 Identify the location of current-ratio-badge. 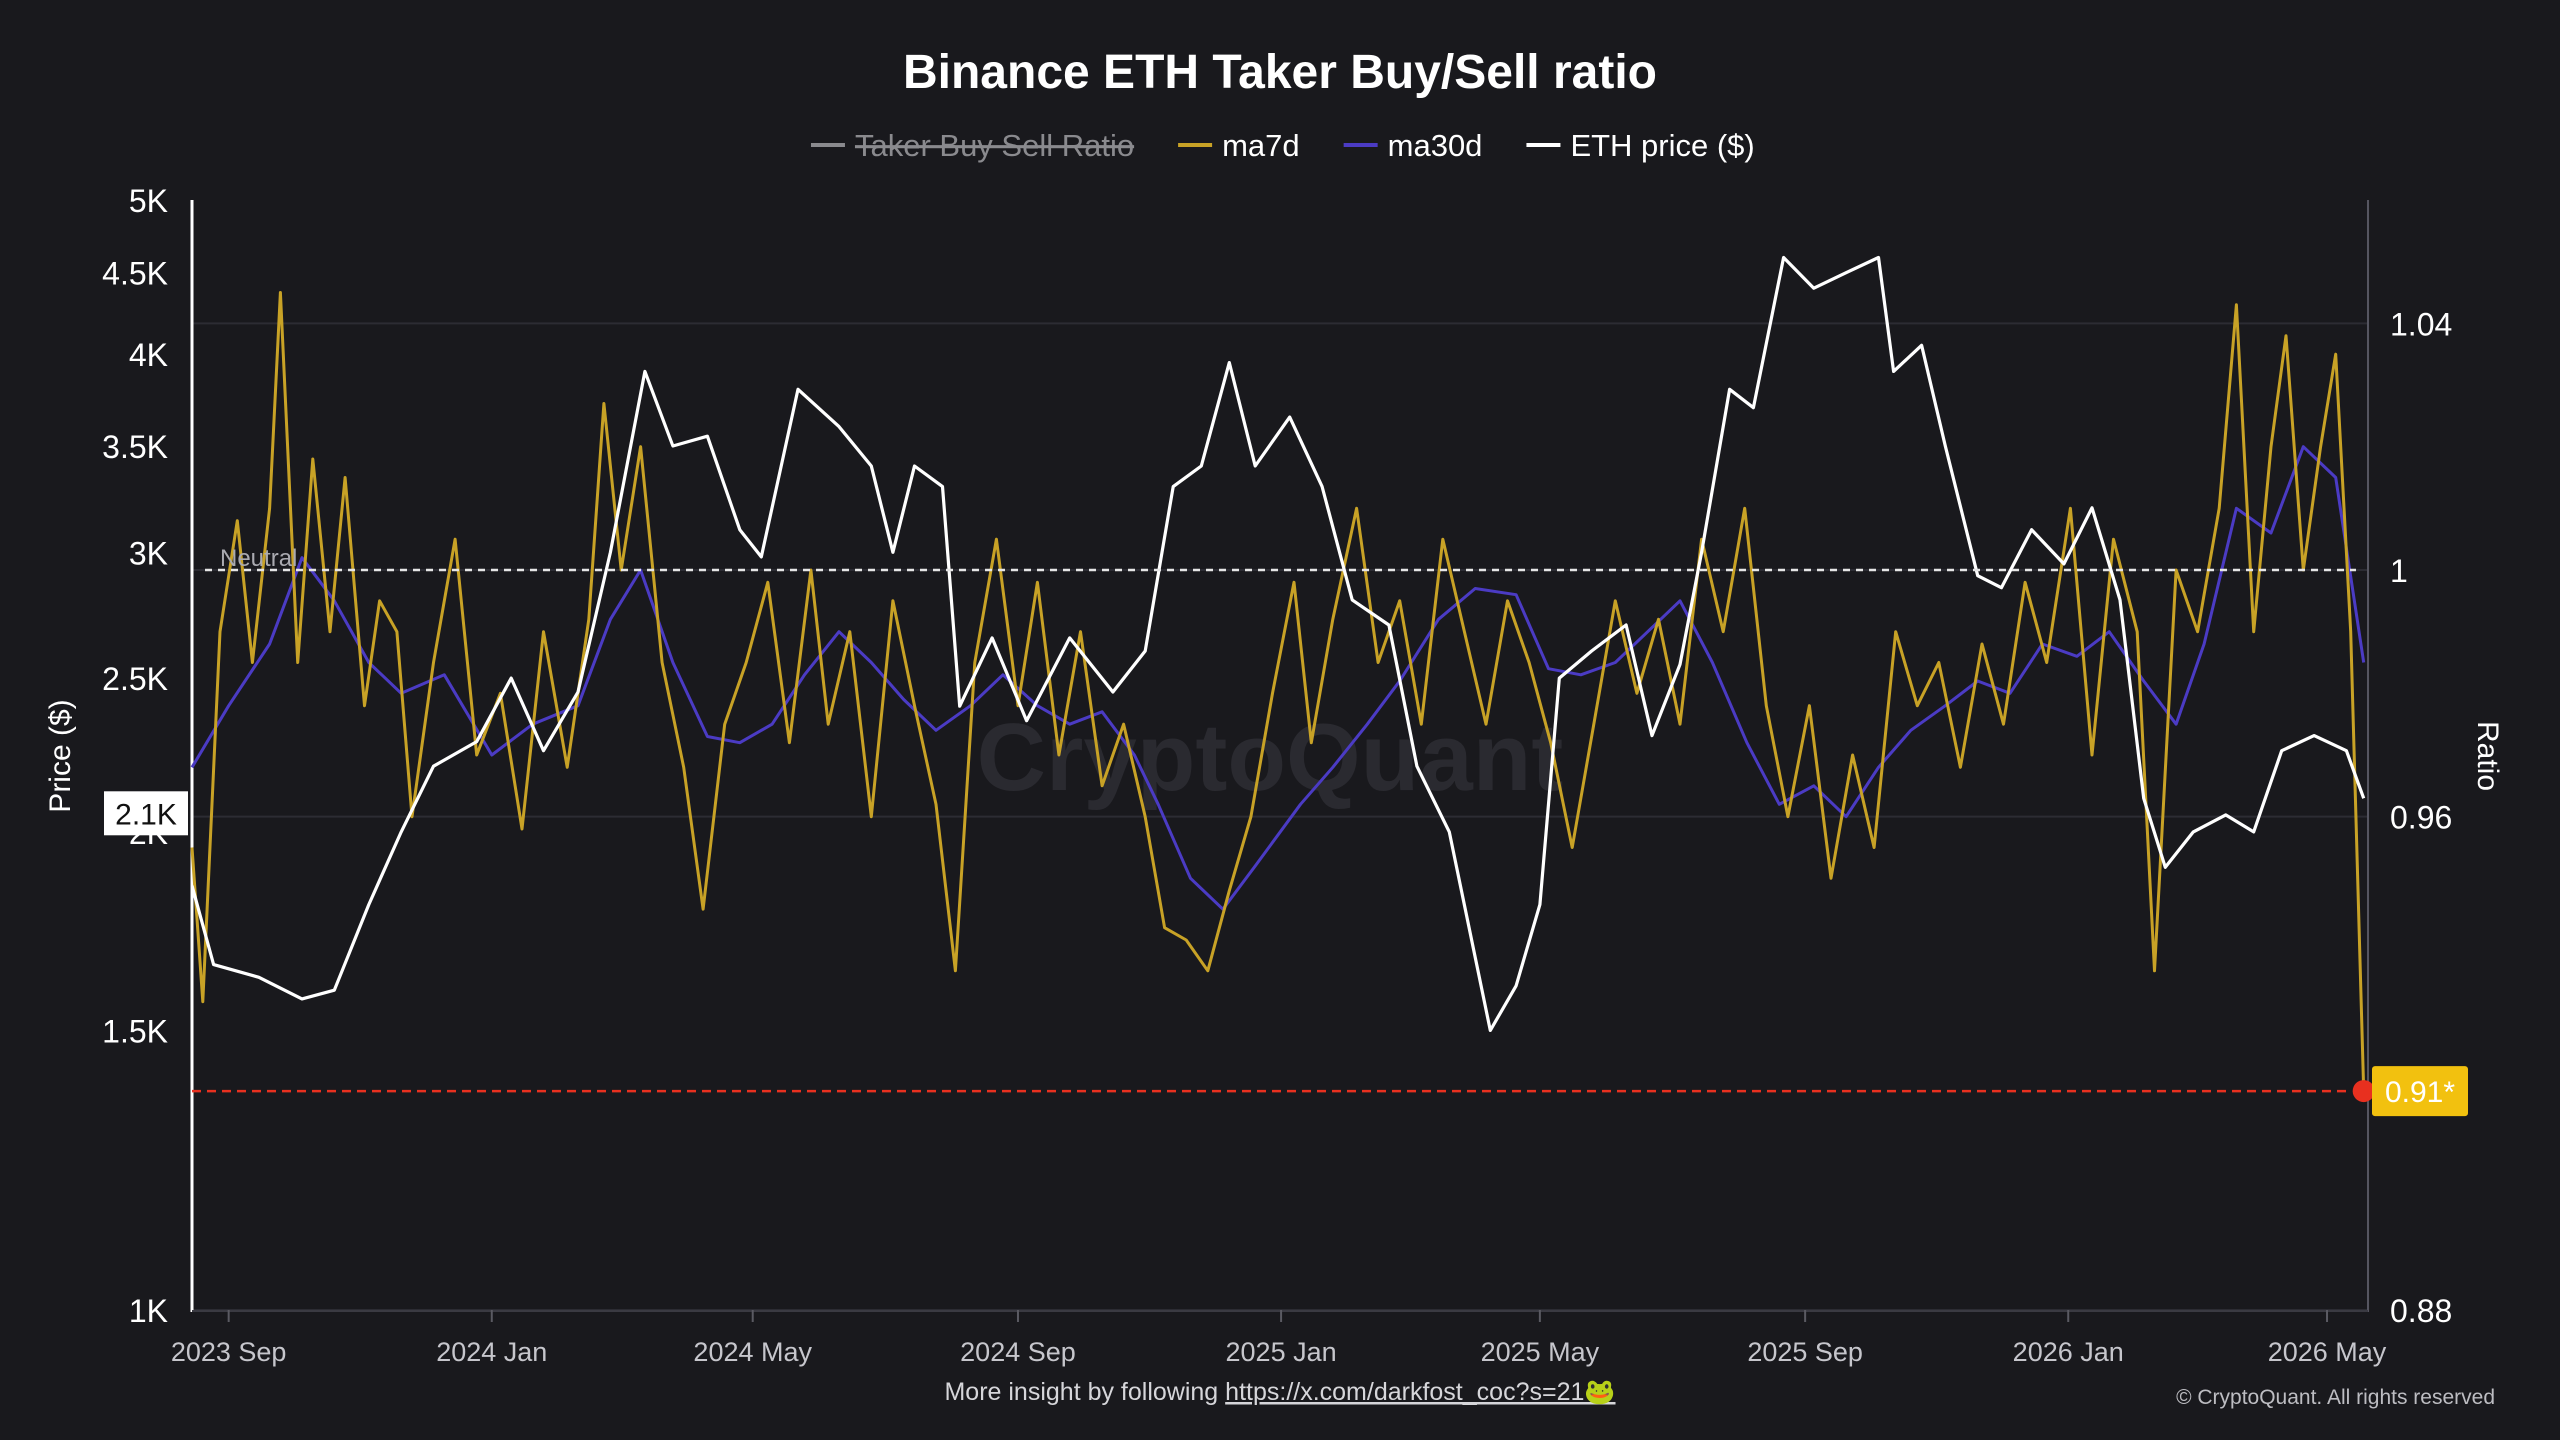
(2420, 1091).